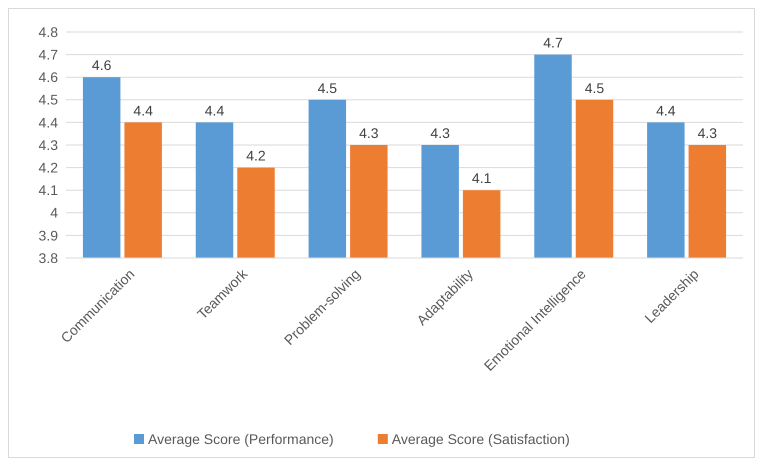  Describe the element at coordinates (48, 144) in the screenshot. I see `y-tick-label: 4.3` at that location.